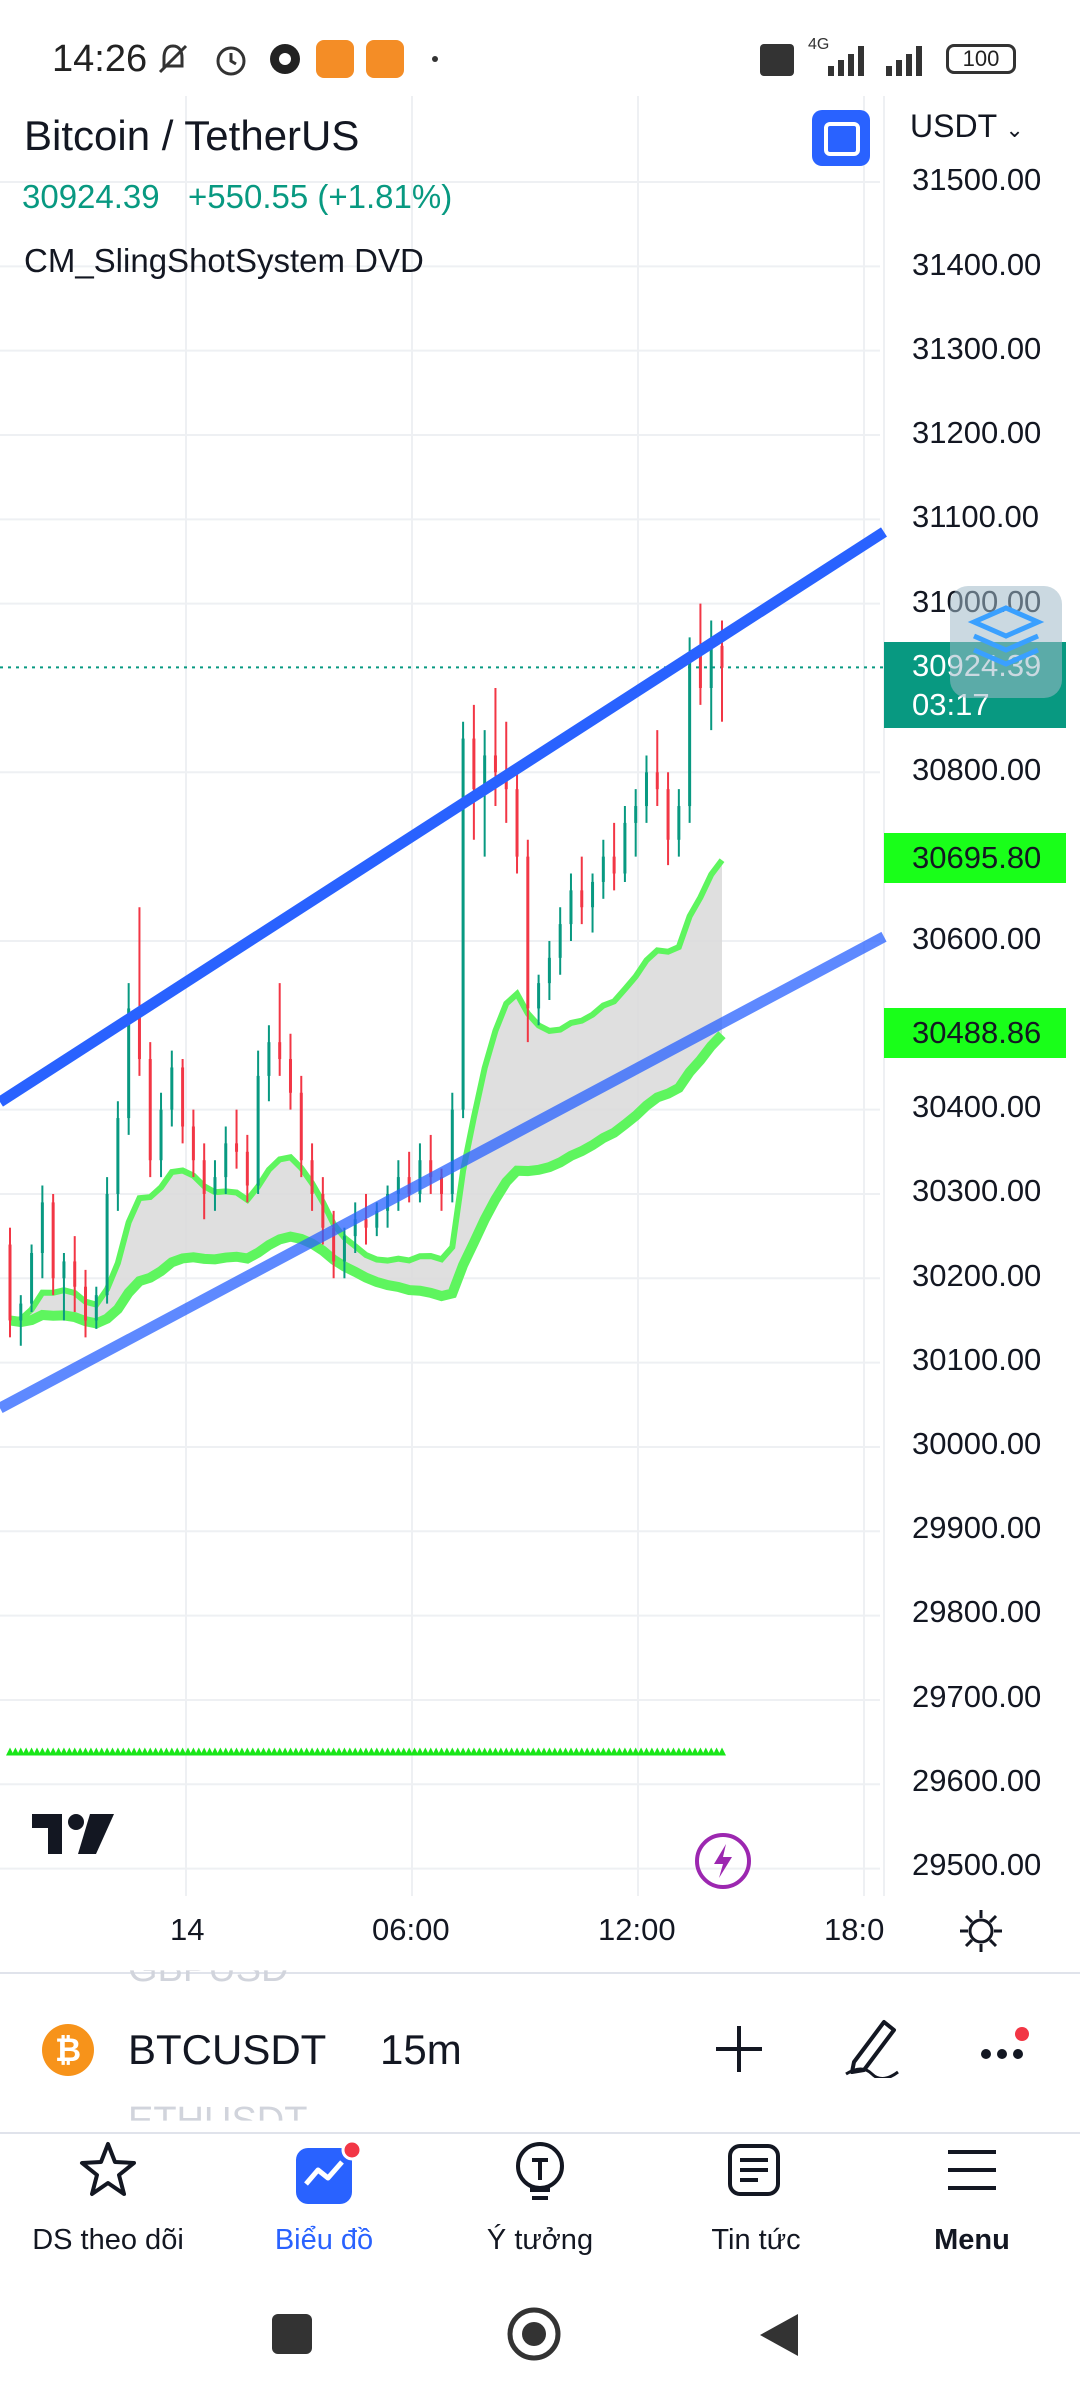 This screenshot has width=1080, height=2400. What do you see at coordinates (953, 126) in the screenshot?
I see `currency-label: USDT` at bounding box center [953, 126].